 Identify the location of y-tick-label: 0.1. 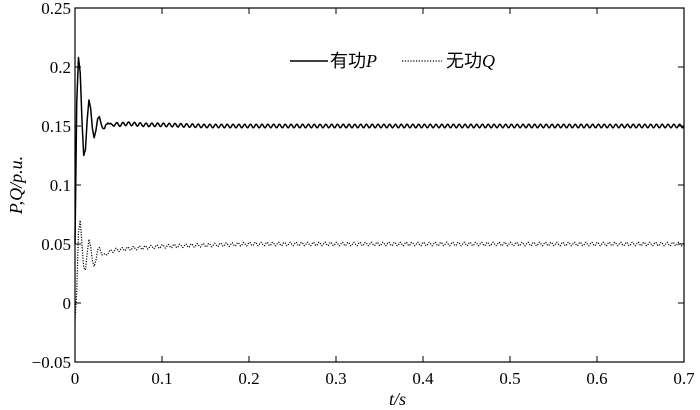
(60, 185).